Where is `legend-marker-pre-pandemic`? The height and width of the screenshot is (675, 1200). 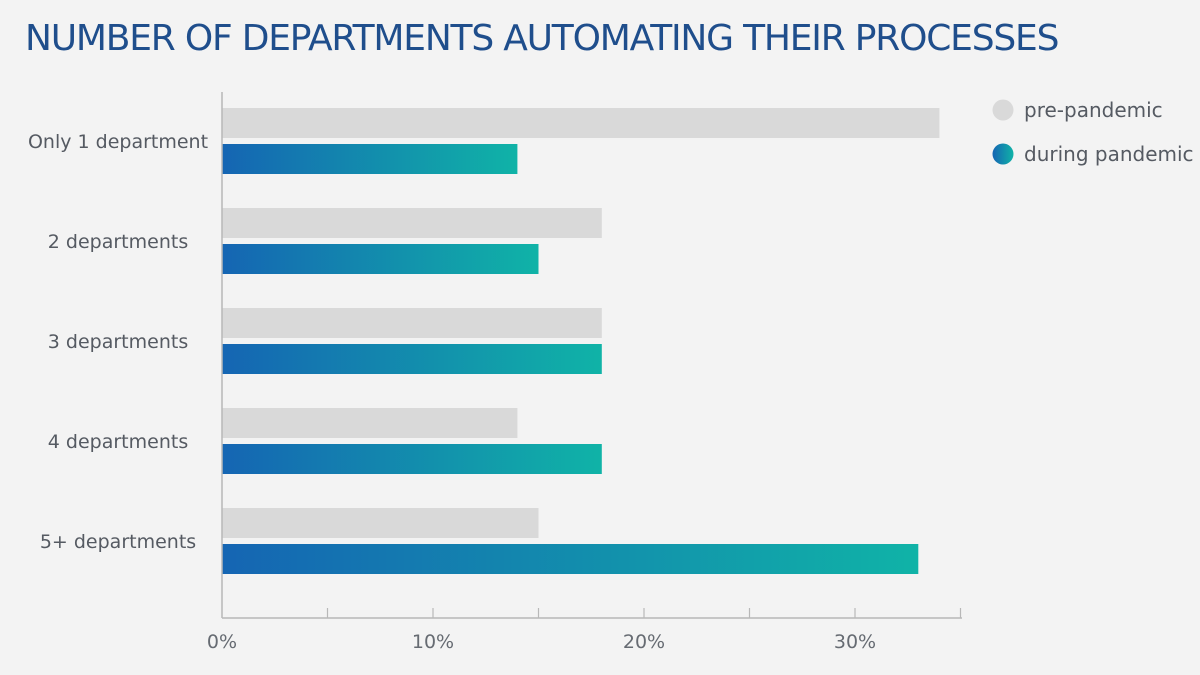 legend-marker-pre-pandemic is located at coordinates (1003, 110).